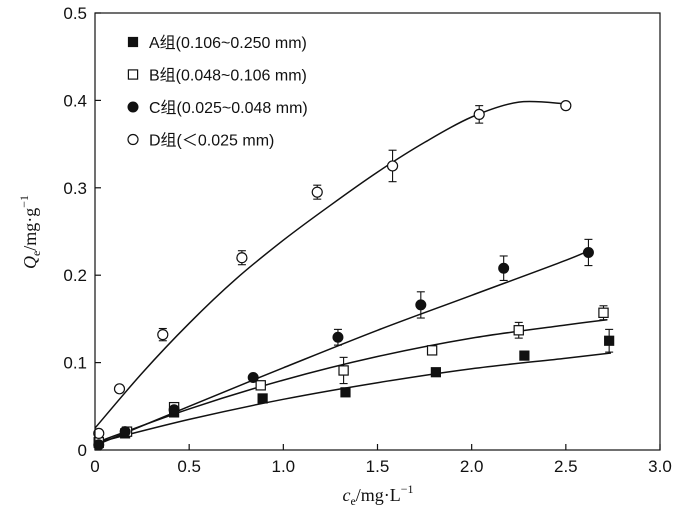 Image resolution: width=700 pixels, height=516 pixels. I want to click on x-tick-label: 0.5, so click(189, 466).